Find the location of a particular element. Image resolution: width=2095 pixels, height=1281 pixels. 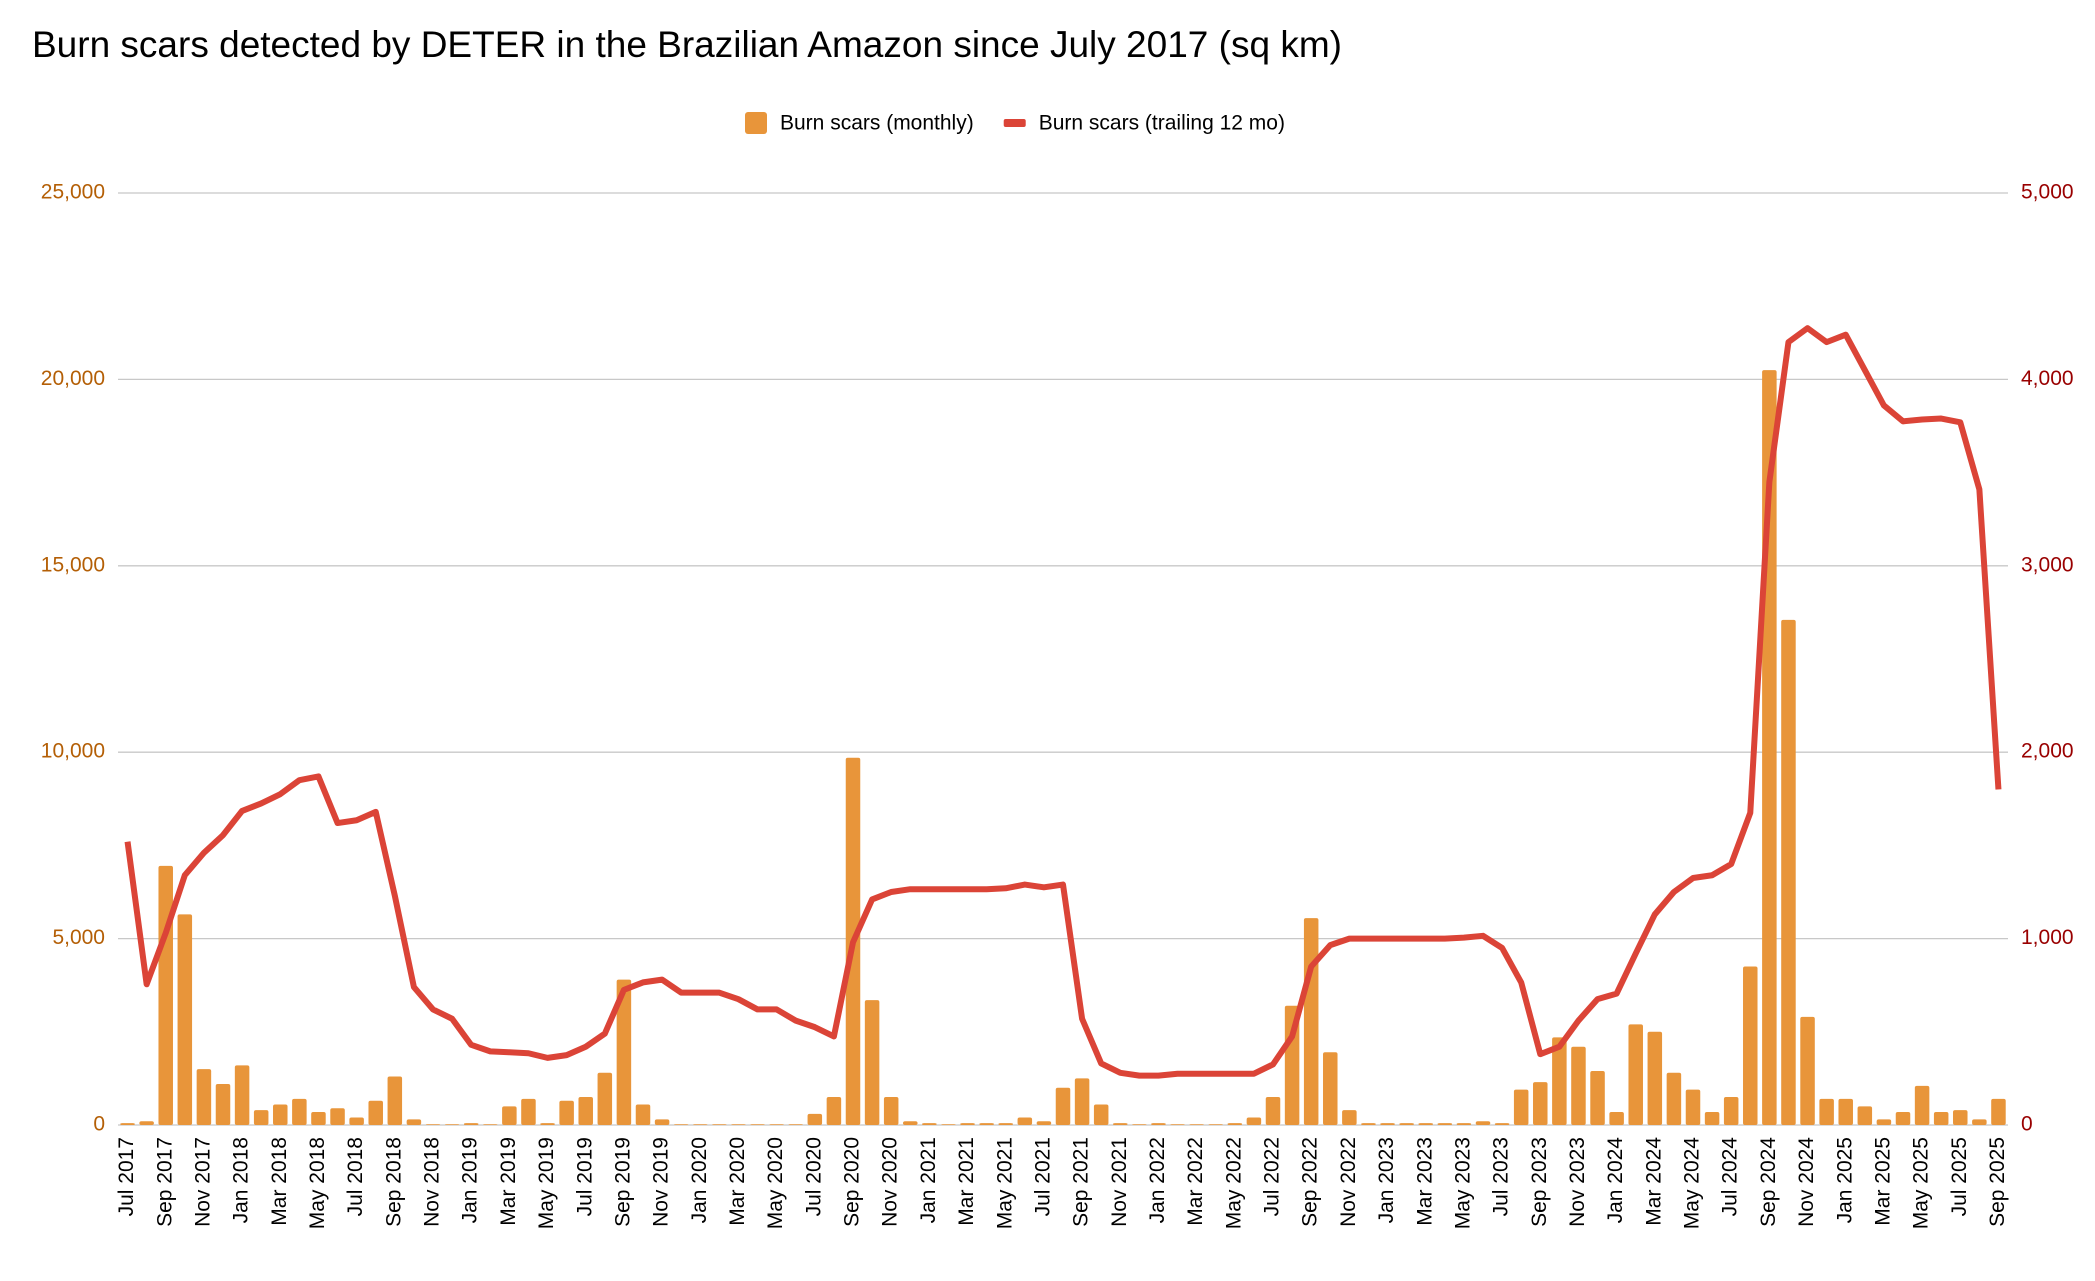

x-tick-label: May 2024 is located at coordinates (1692, 1183).